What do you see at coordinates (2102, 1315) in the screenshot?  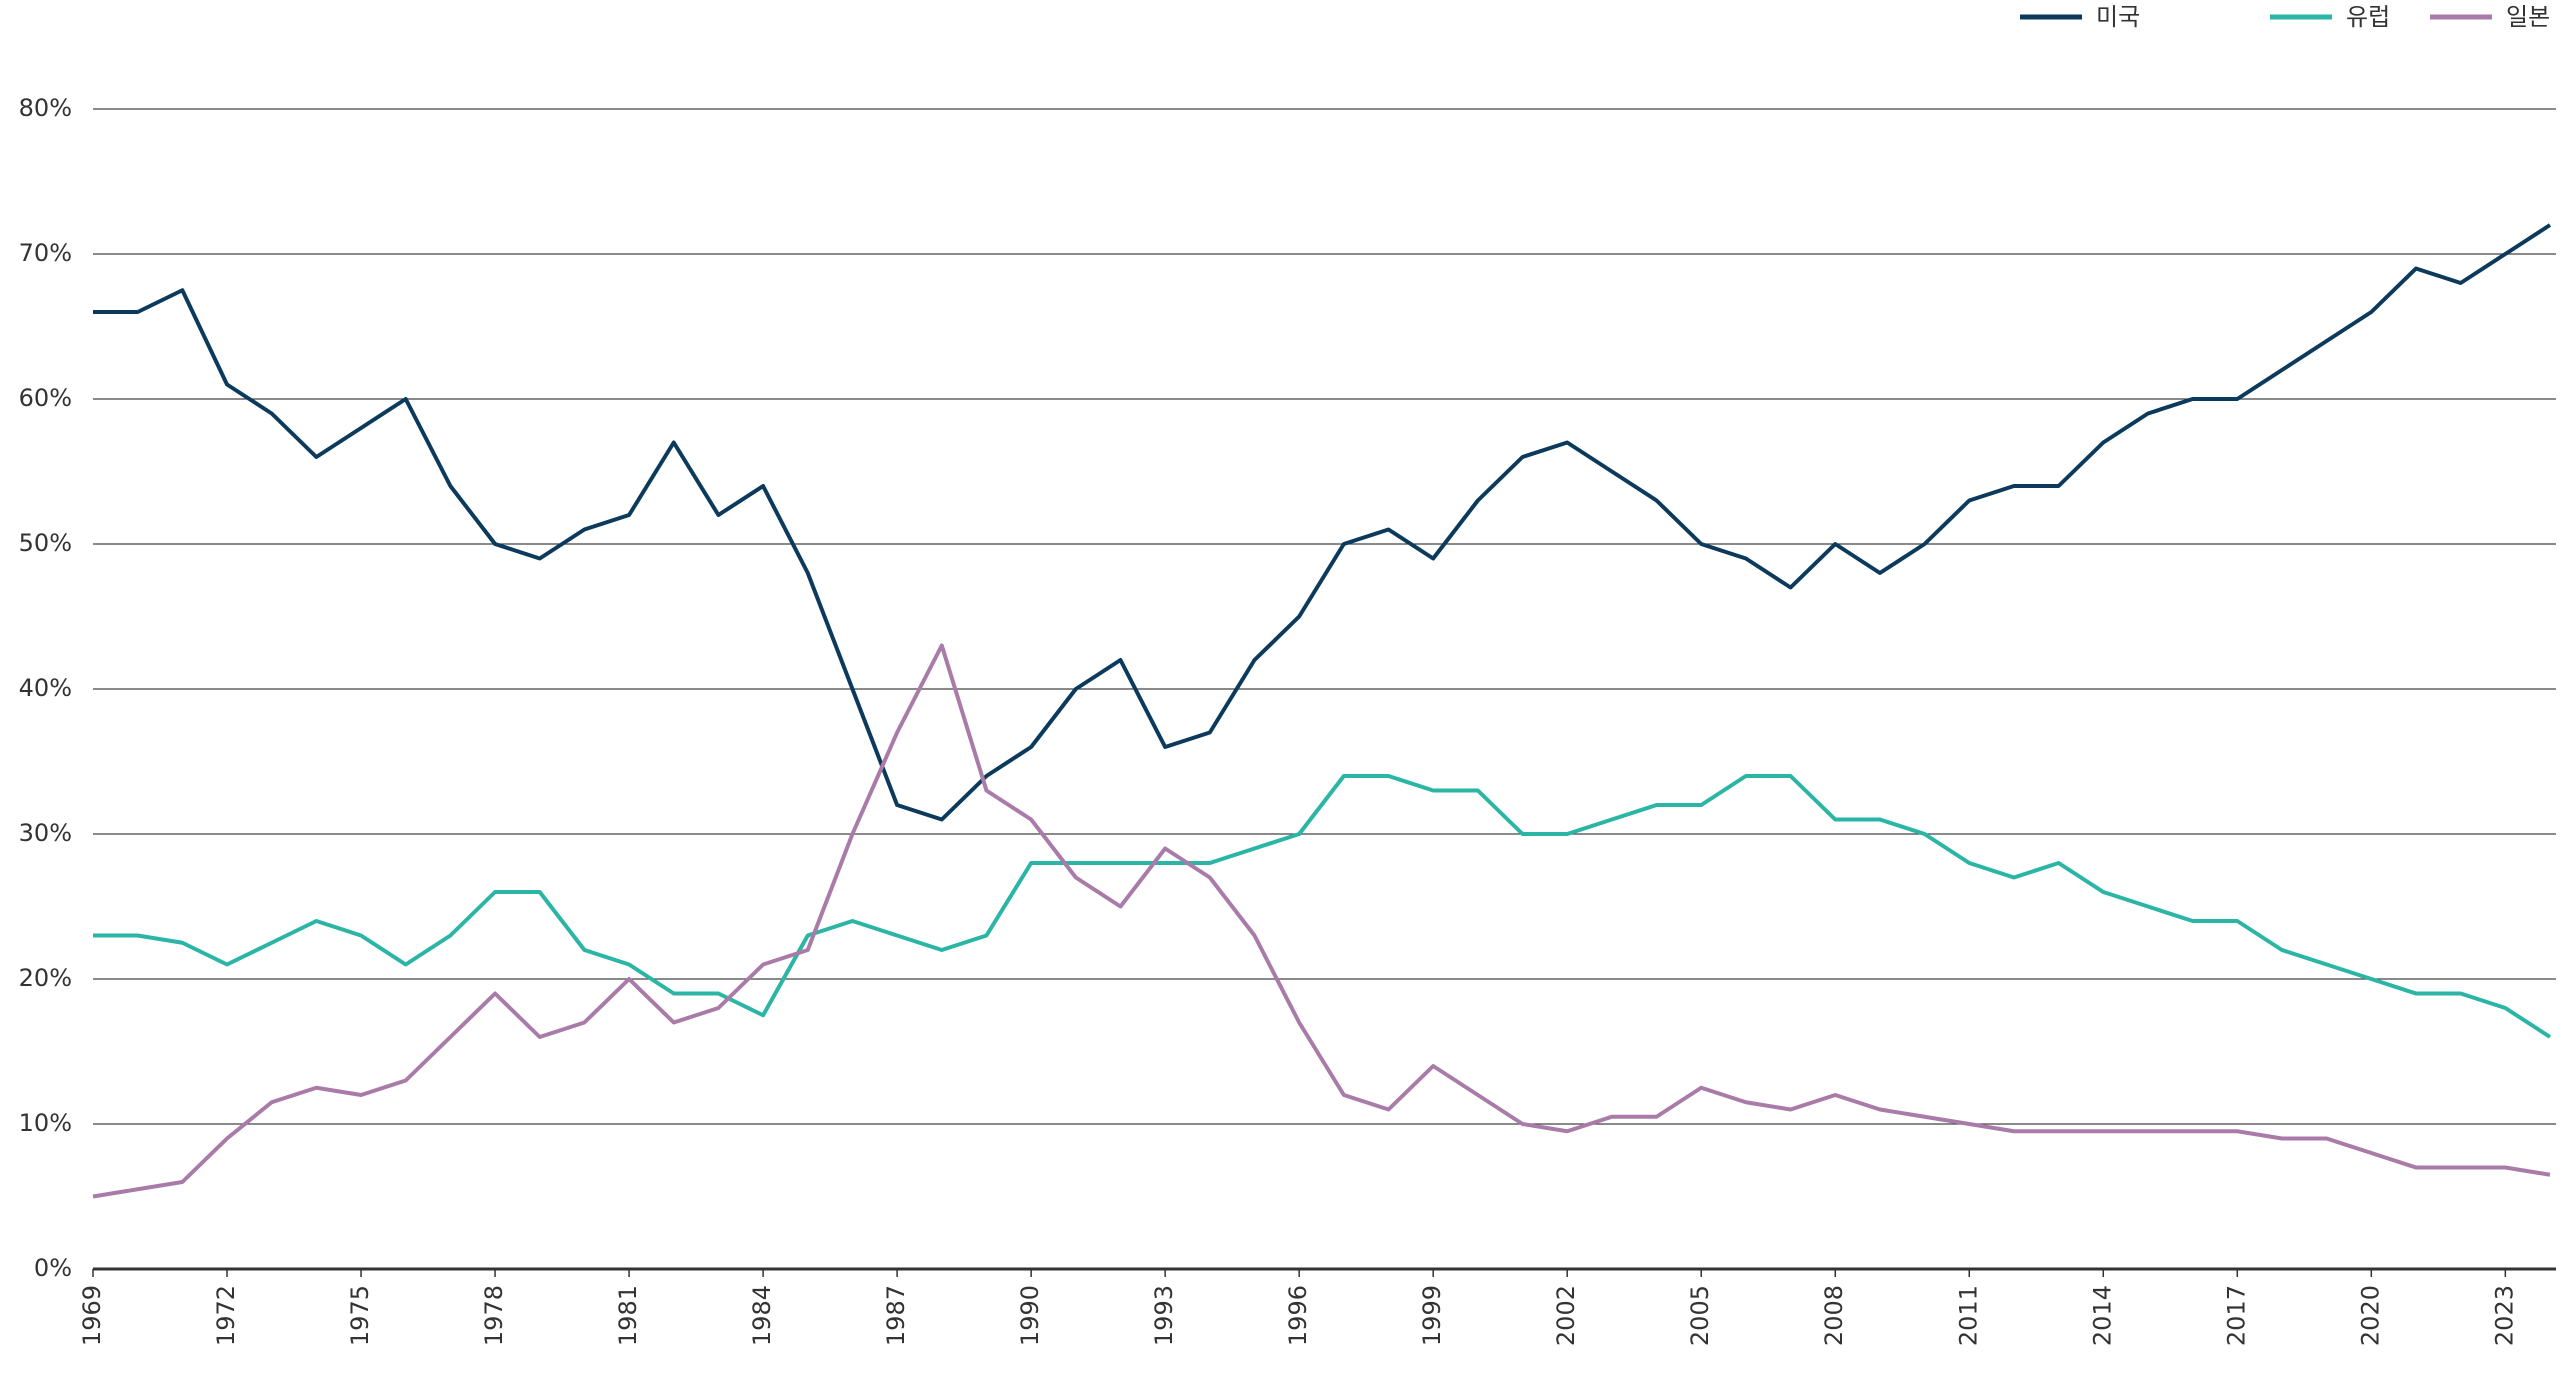 I see `x-tick-label: 2014` at bounding box center [2102, 1315].